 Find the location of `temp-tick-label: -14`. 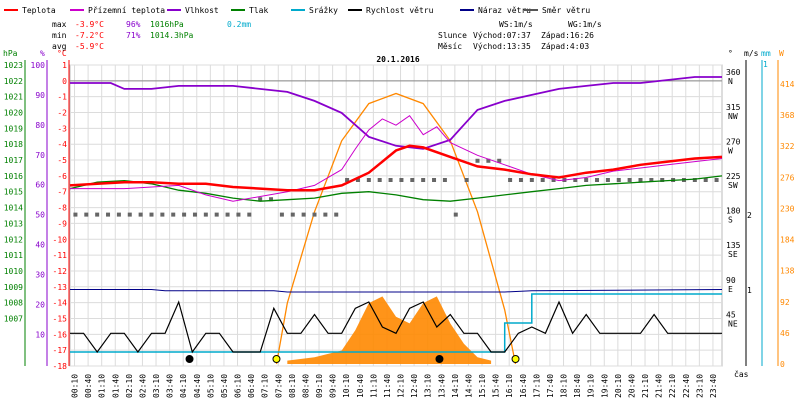

temp-tick-label: -14 is located at coordinates (60, 303).